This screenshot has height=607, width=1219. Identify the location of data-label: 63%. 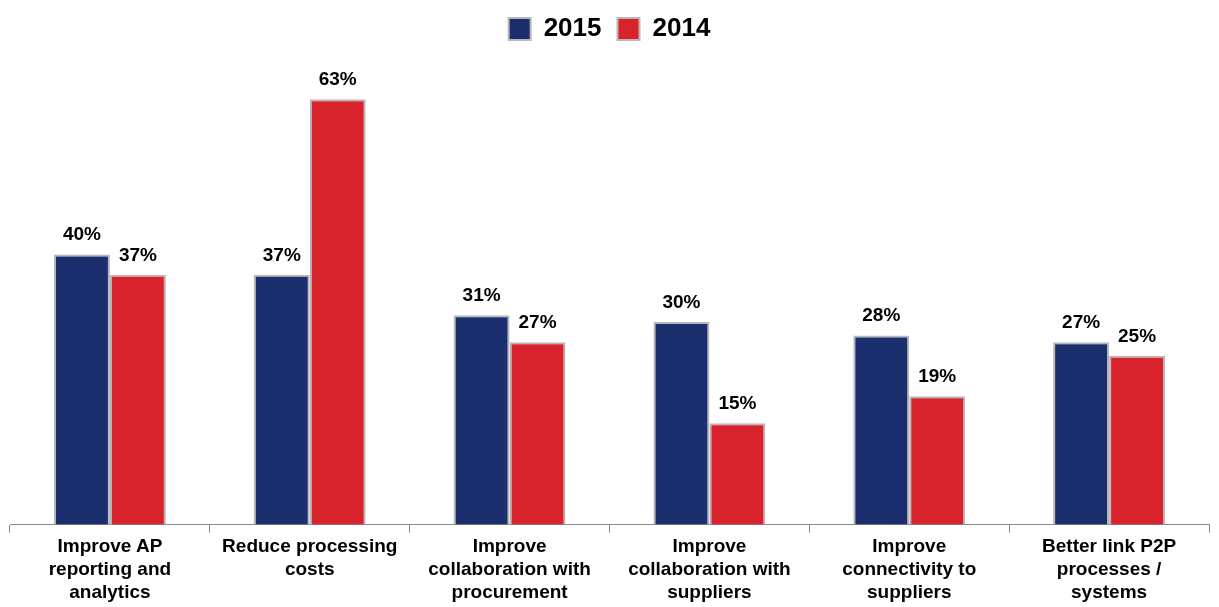
(337, 78).